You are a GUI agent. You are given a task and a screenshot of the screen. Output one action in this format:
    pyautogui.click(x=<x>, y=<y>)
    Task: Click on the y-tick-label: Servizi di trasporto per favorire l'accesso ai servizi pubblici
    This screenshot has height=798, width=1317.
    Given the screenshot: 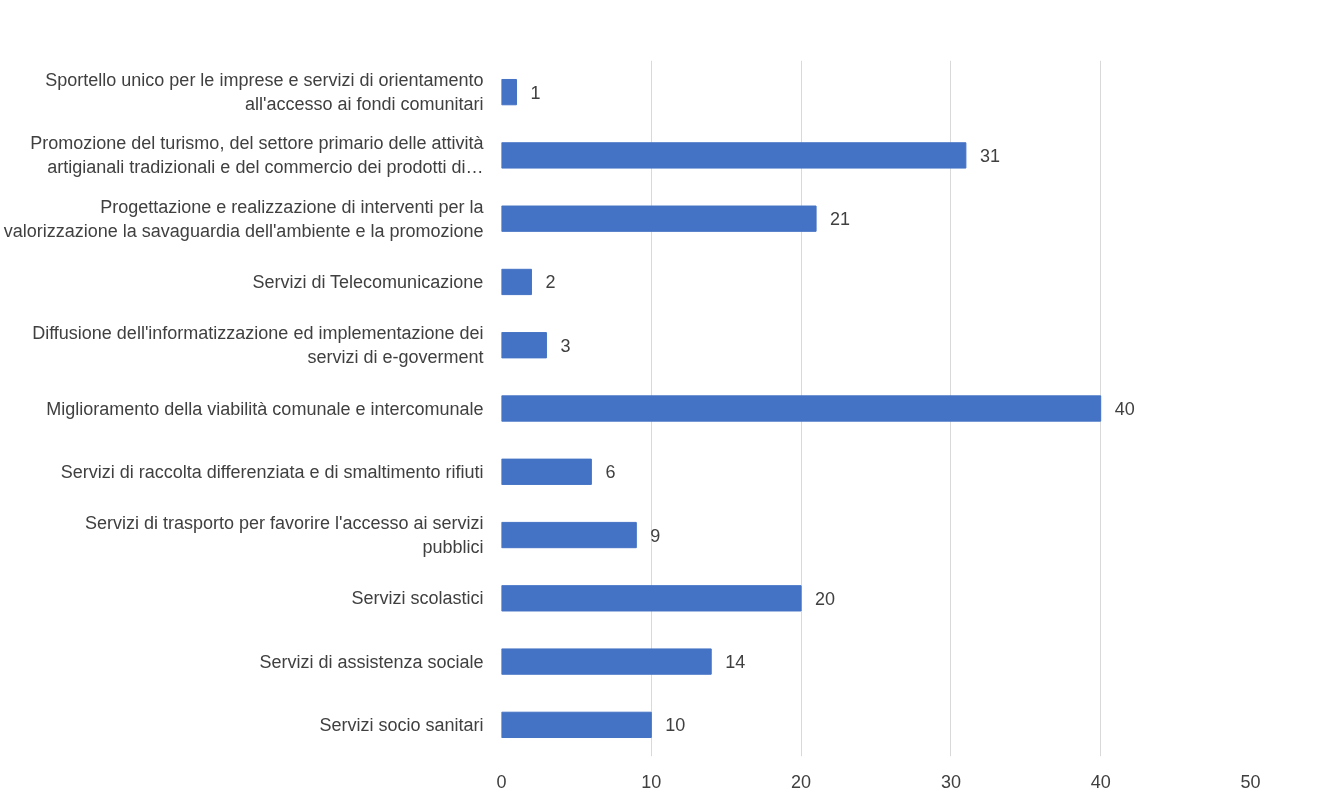 What is the action you would take?
    pyautogui.click(x=284, y=535)
    